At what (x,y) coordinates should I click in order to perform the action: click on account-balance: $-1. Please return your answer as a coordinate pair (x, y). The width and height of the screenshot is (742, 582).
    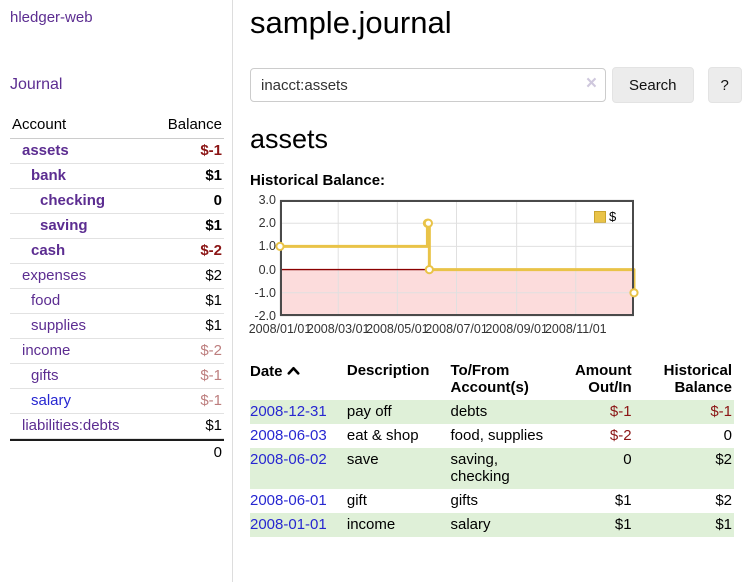
    Looking at the image, I should click on (187, 151).